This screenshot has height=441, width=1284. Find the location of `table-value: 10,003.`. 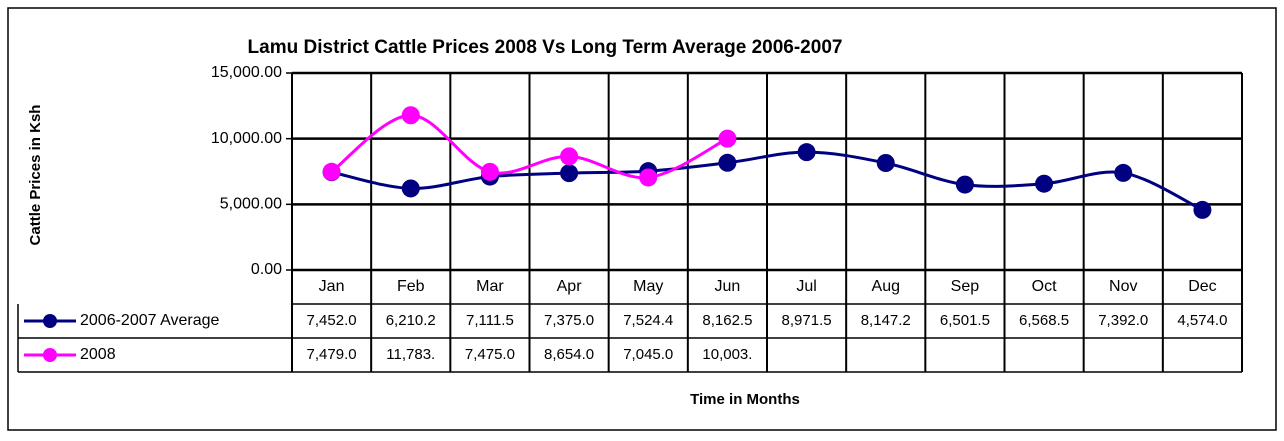

table-value: 10,003. is located at coordinates (727, 354).